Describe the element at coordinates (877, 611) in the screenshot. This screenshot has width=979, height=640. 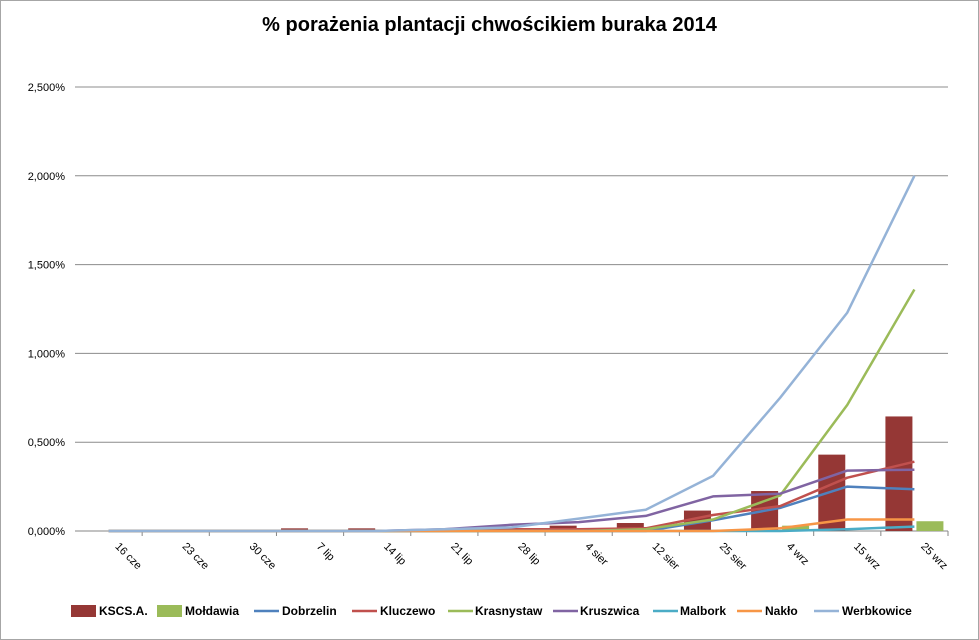
I see `legend-label: Werbkowice` at that location.